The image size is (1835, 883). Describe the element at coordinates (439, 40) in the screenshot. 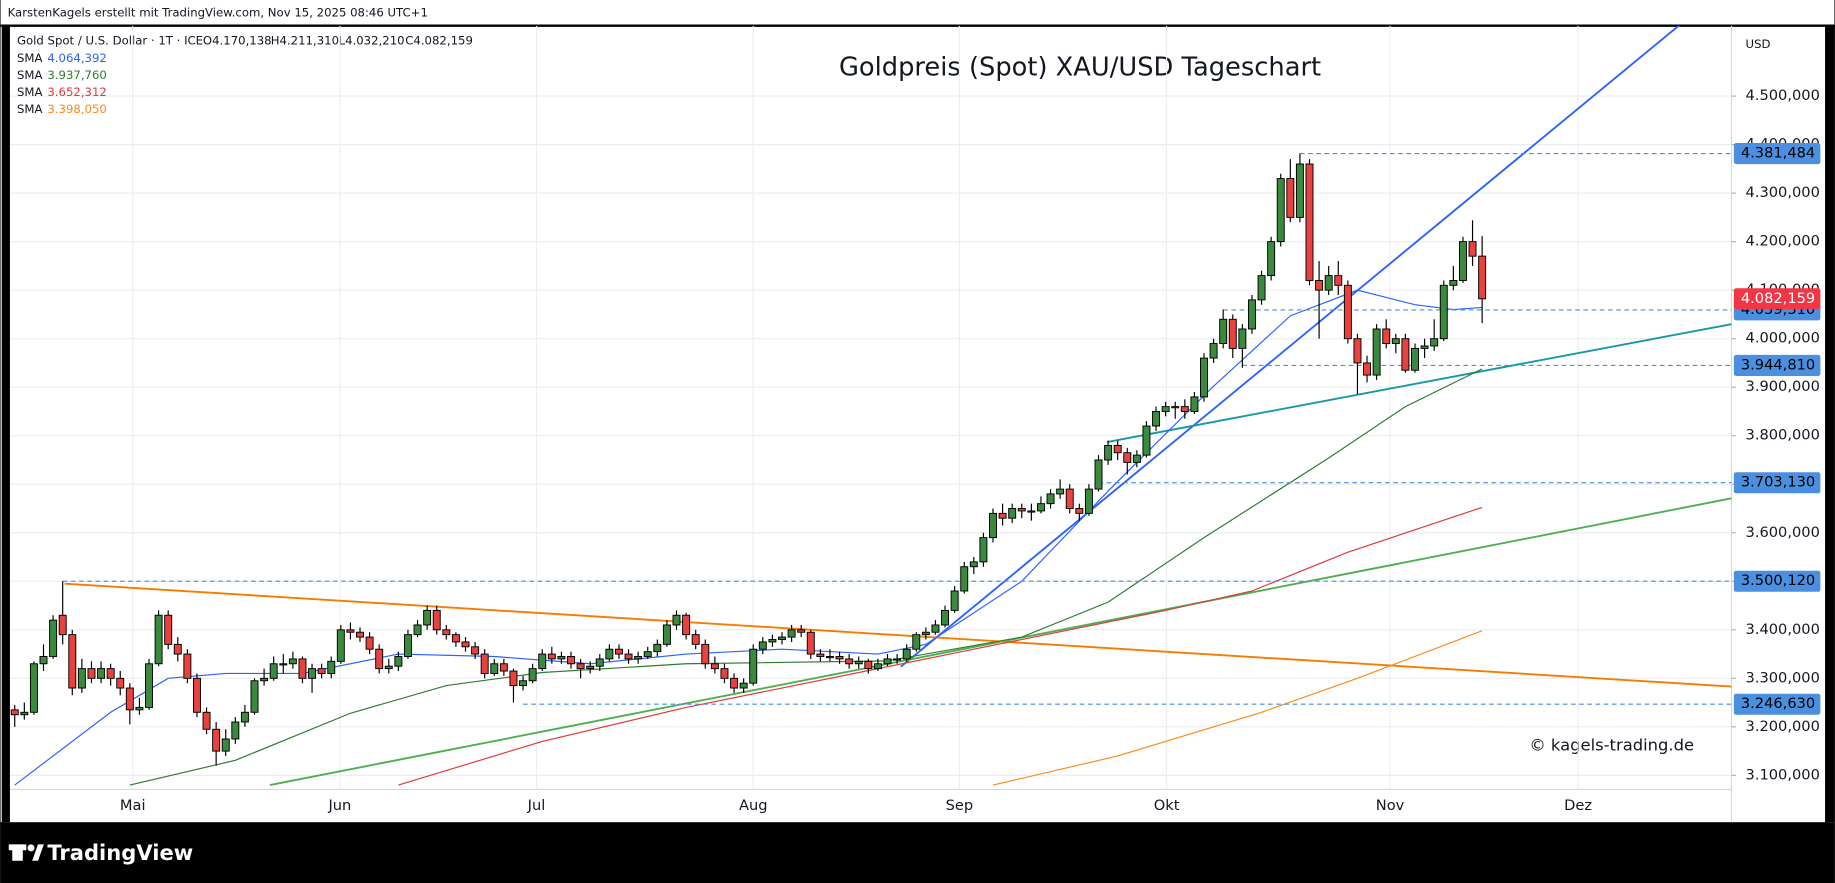

I see `ohlc-close: C4.082,159` at that location.